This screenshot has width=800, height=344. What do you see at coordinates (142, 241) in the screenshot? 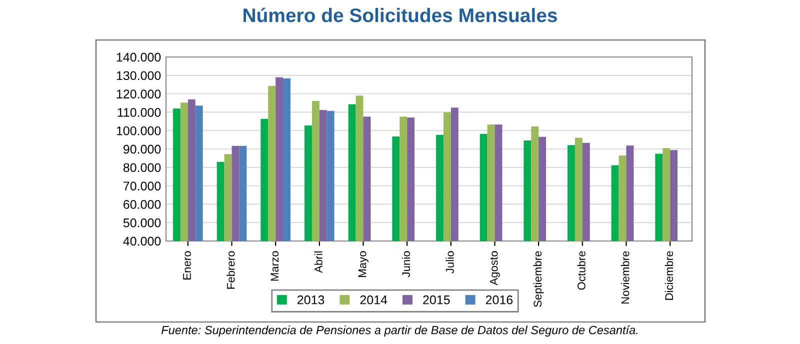
I see `y-tick-label: 40.000` at bounding box center [142, 241].